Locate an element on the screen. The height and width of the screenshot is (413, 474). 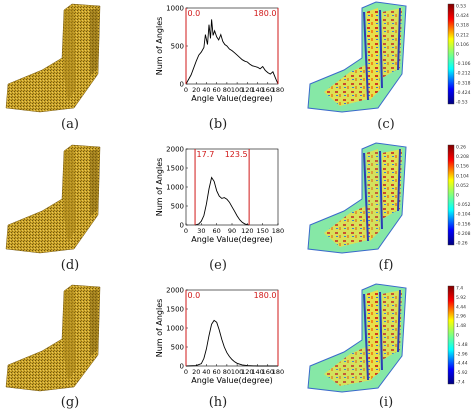
colorbar-tick-label: 0.208 is located at coordinates (462, 157).